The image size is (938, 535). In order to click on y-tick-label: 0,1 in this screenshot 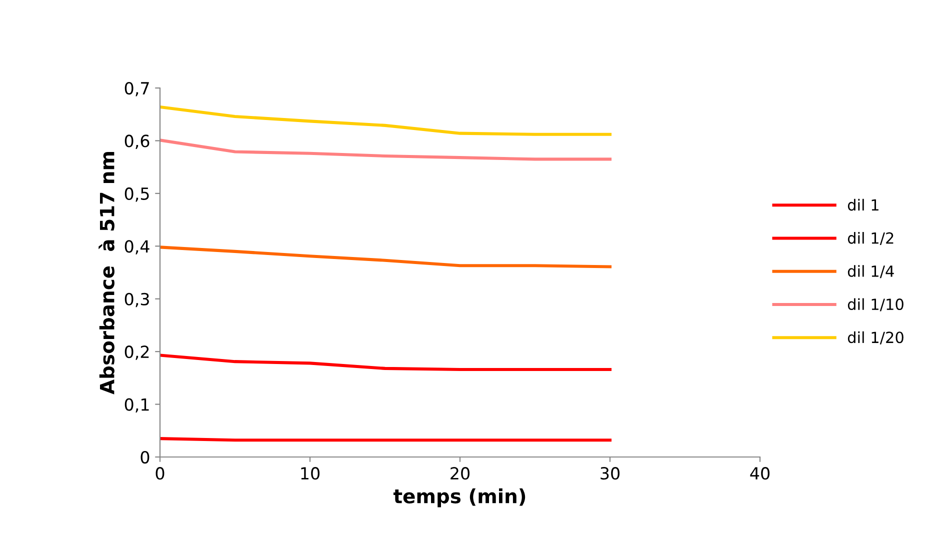, I will do `click(136, 405)`.